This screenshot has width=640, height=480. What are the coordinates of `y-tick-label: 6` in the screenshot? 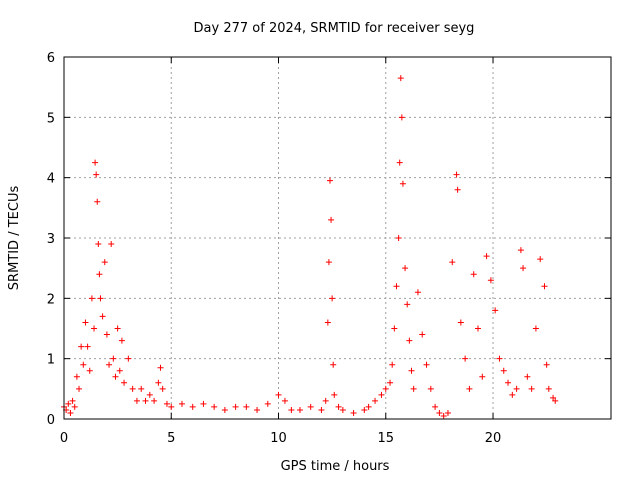 It's located at (51, 58).